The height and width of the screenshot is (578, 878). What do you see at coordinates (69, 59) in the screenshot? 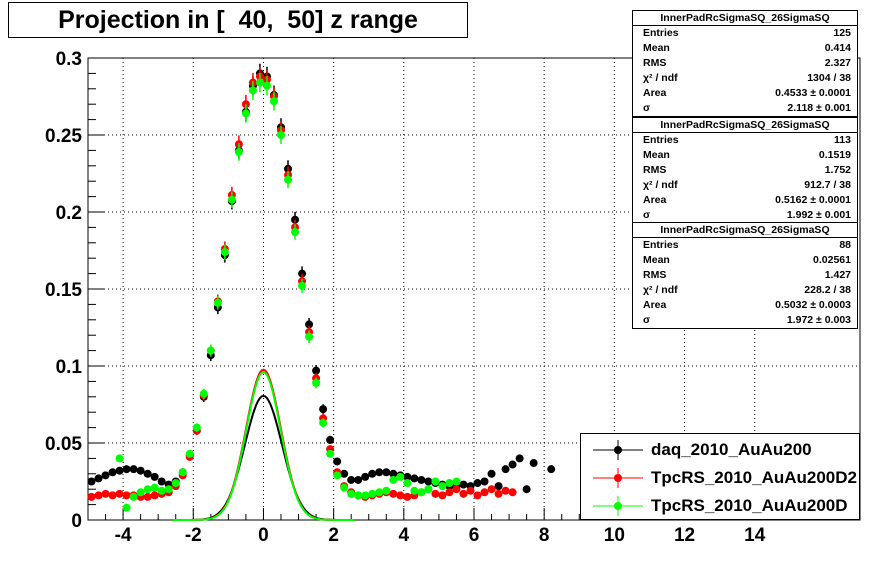
I see `y-tick-label: 0.3` at bounding box center [69, 59].